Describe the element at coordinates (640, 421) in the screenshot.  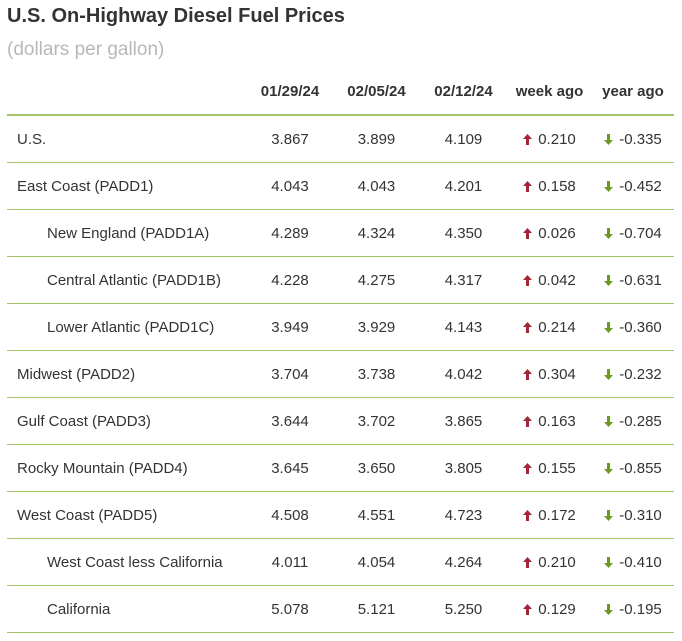
I see `year-ago-change-value: -0.285` at that location.